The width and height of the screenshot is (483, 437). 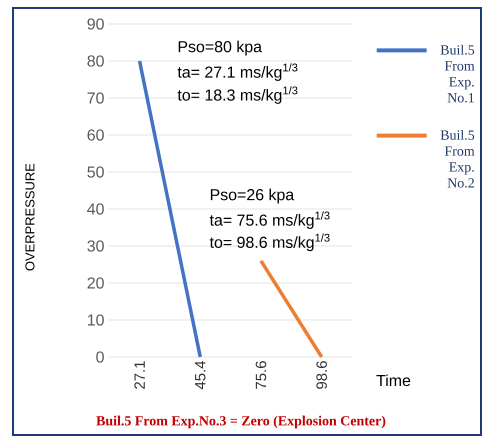 What do you see at coordinates (96, 24) in the screenshot?
I see `y-tick-label: 90` at bounding box center [96, 24].